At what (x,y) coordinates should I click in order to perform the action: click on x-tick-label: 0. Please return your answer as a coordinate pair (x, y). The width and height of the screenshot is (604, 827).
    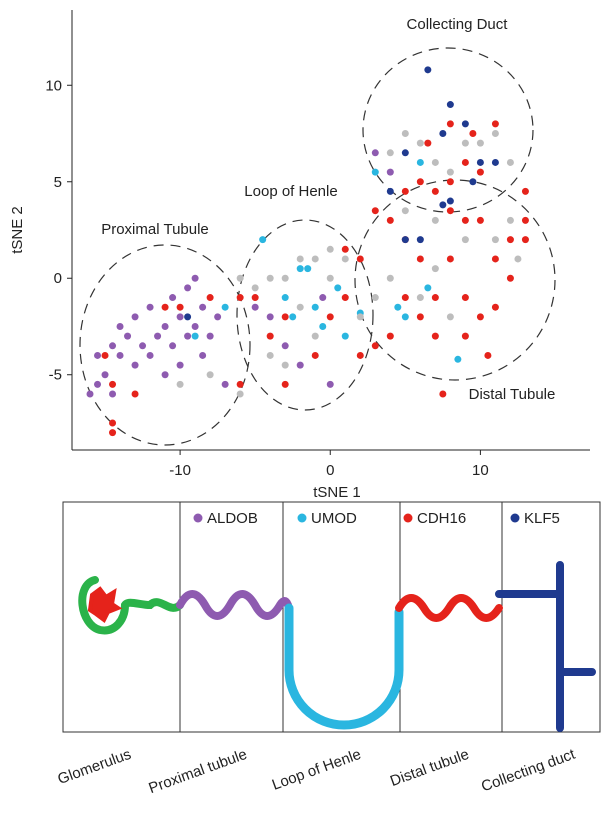
    Looking at the image, I should click on (330, 470).